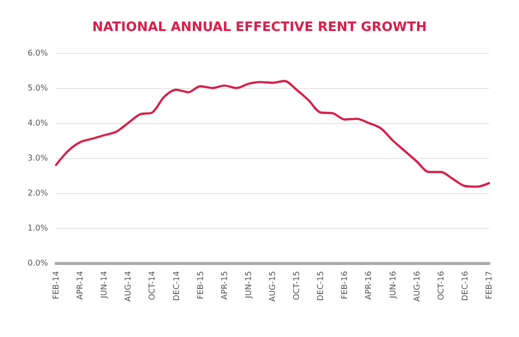 This screenshot has height=337, width=519. Describe the element at coordinates (38, 53) in the screenshot. I see `y-tick-label: 6.0%` at that location.